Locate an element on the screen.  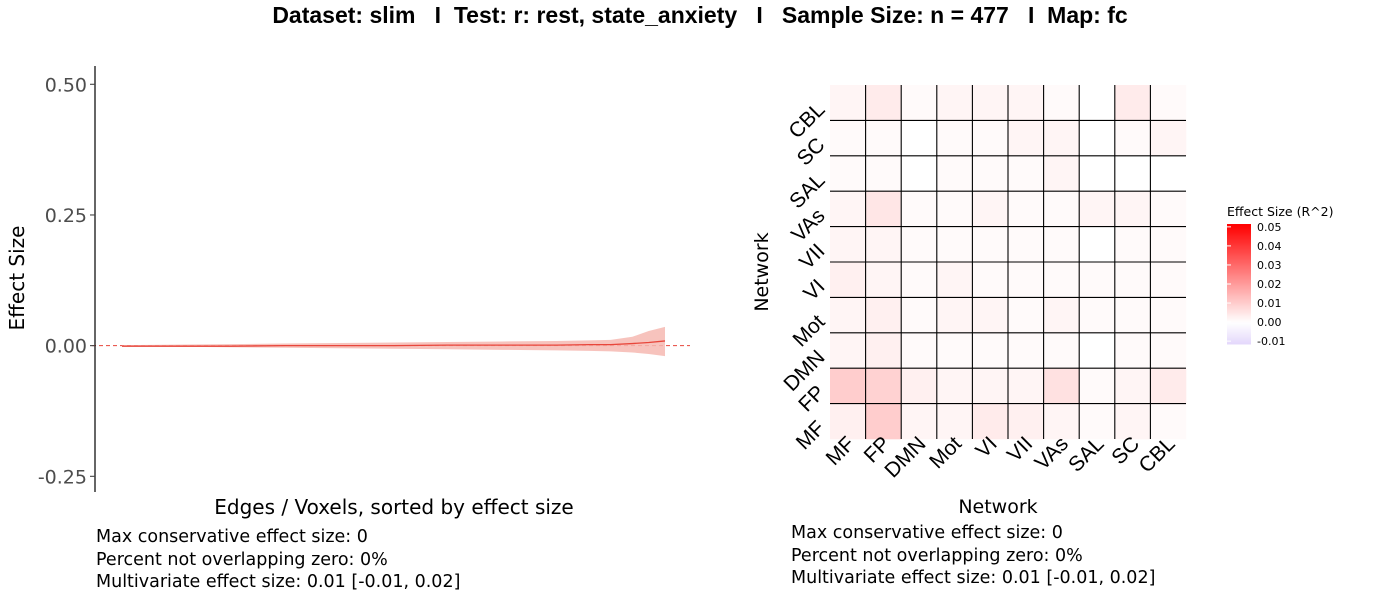
heatmap-x-axis-title: Network is located at coordinates (997, 507).